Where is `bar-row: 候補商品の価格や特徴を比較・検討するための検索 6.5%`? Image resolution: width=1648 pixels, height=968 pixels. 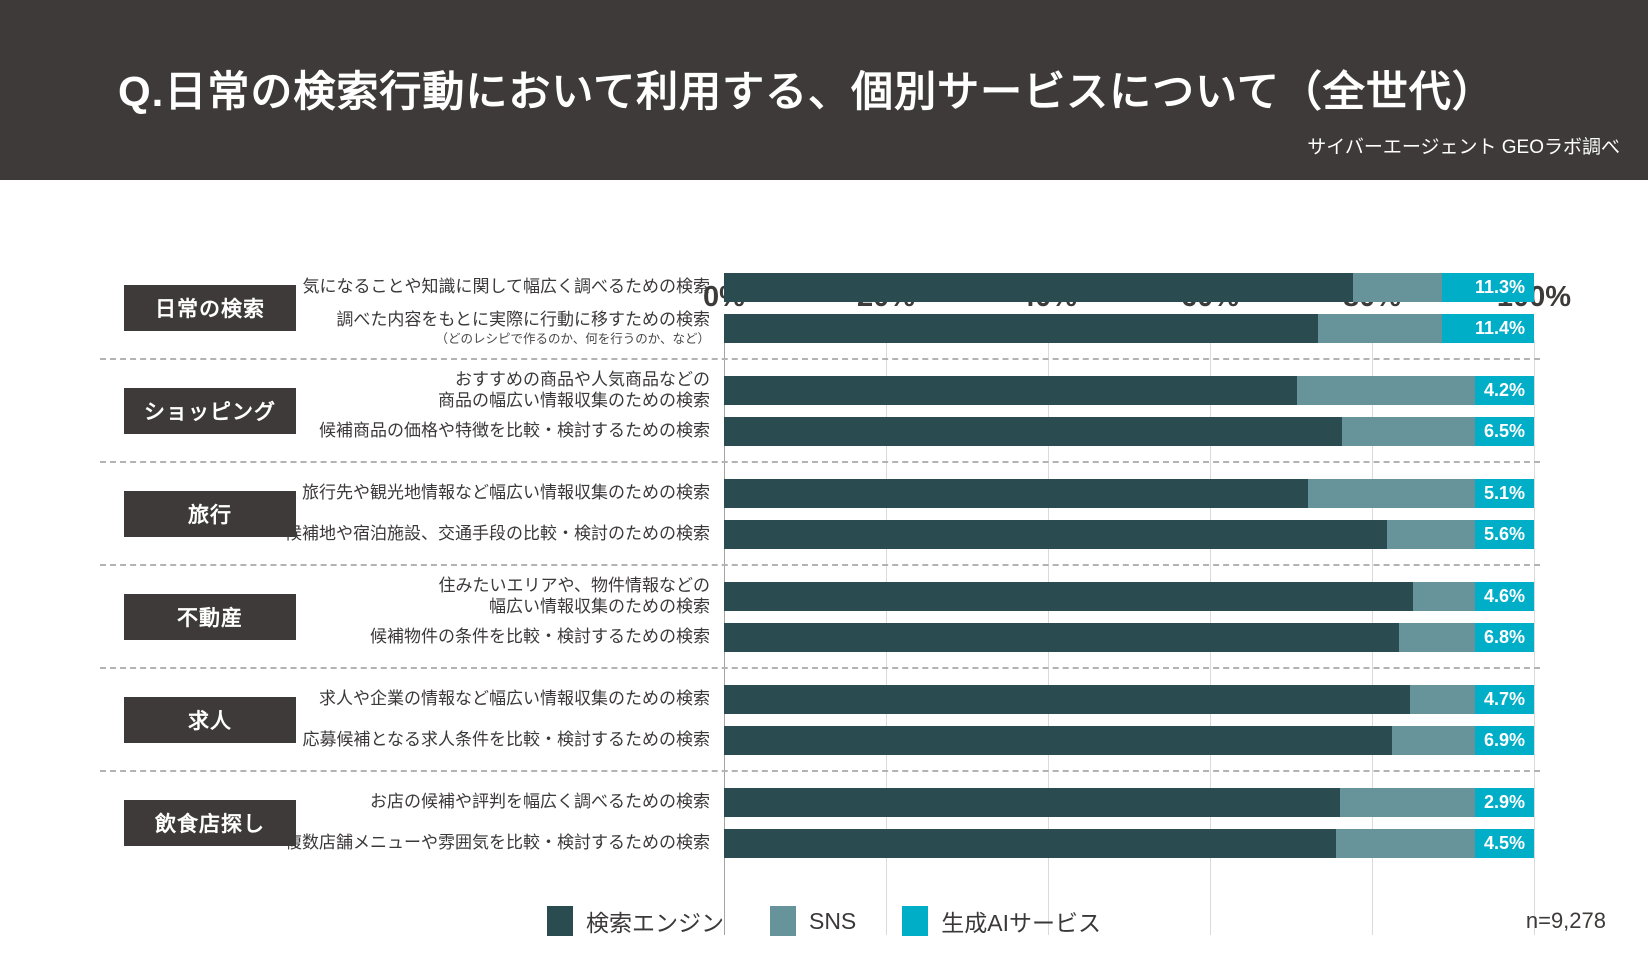 bar-row: 候補商品の価格や特徴を比較・検討するための検索 6.5% is located at coordinates (820, 431).